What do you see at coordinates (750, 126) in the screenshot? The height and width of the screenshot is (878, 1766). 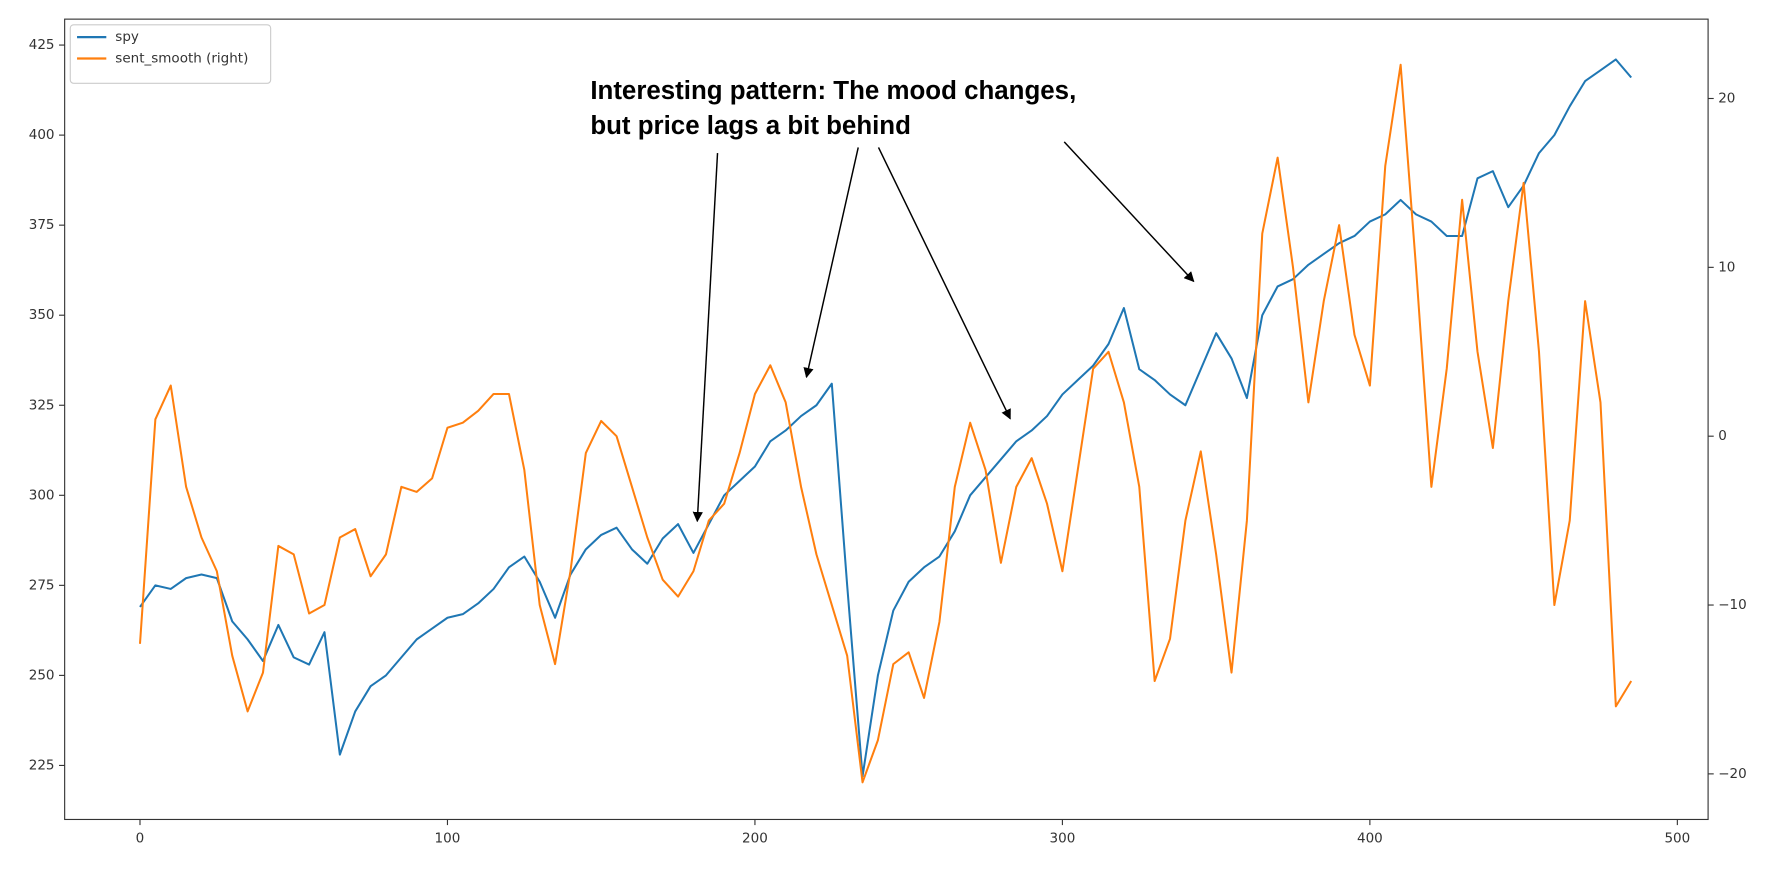 I see `annotation-line: but price lags a bit behind` at bounding box center [750, 126].